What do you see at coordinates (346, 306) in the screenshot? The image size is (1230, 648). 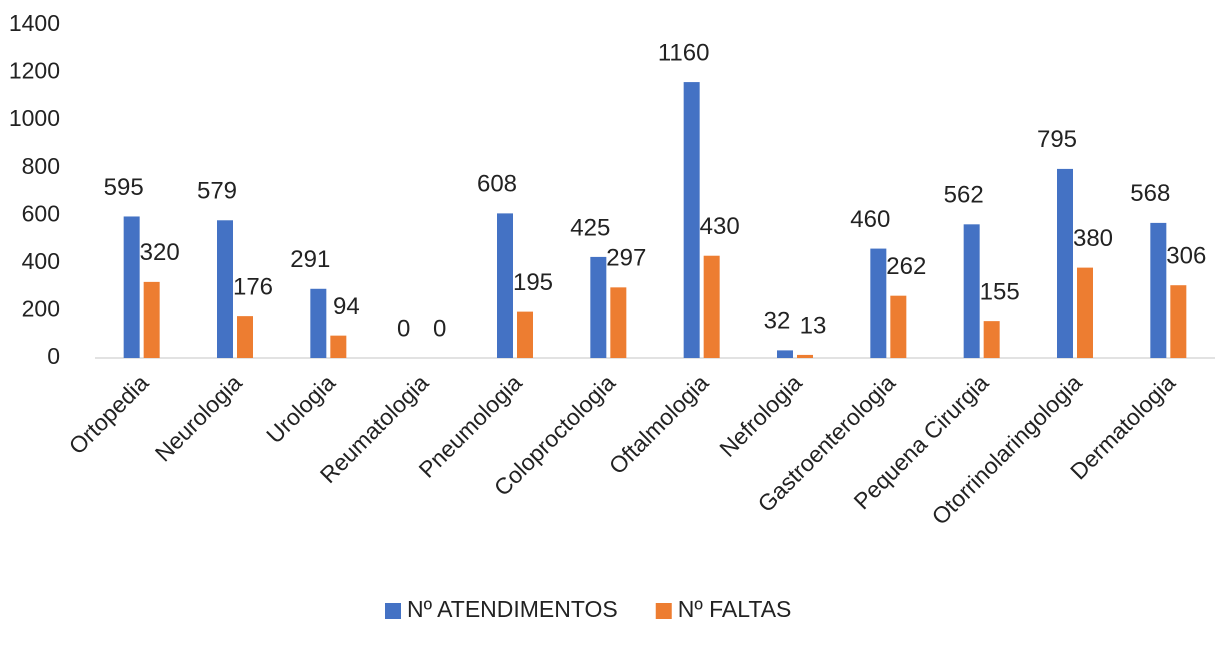 I see `data-label: 94` at bounding box center [346, 306].